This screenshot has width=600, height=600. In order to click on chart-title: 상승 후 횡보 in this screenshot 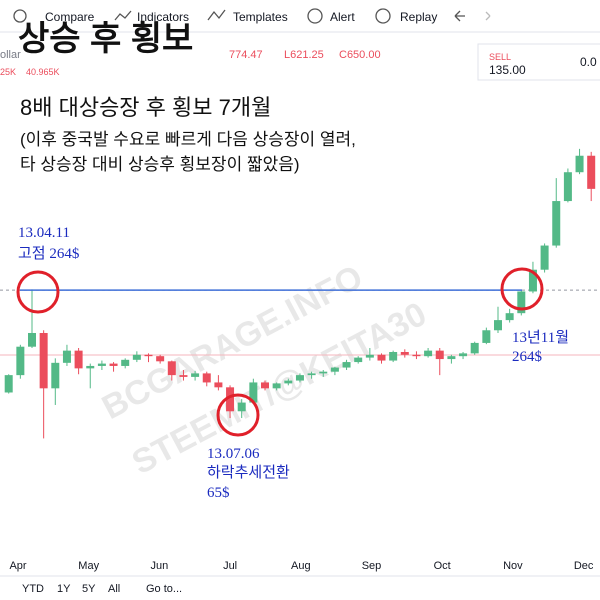, I will do `click(105, 39)`.